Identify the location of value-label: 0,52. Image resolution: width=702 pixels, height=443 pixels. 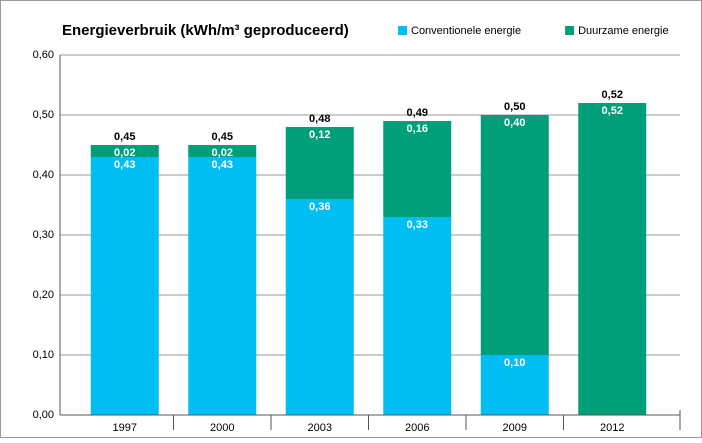
(612, 111).